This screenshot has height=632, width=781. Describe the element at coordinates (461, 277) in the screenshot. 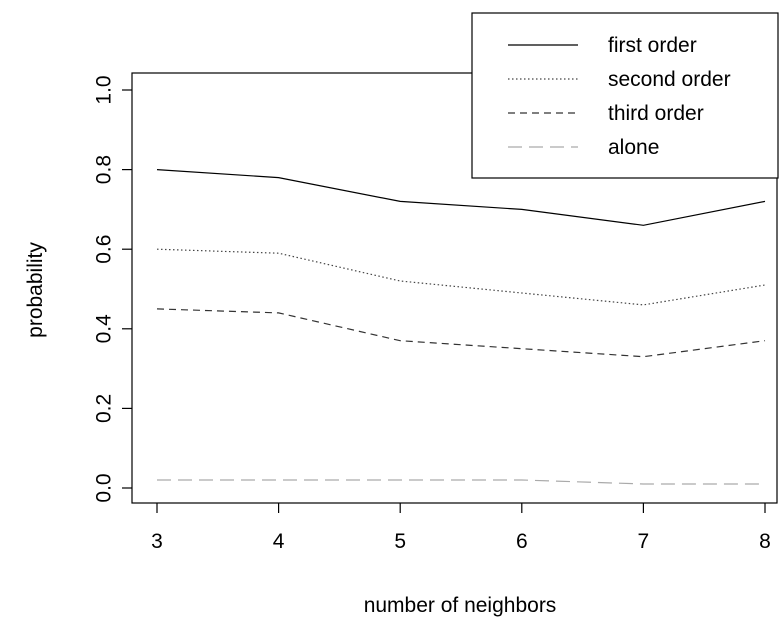

I see `series-line-second-order` at that location.